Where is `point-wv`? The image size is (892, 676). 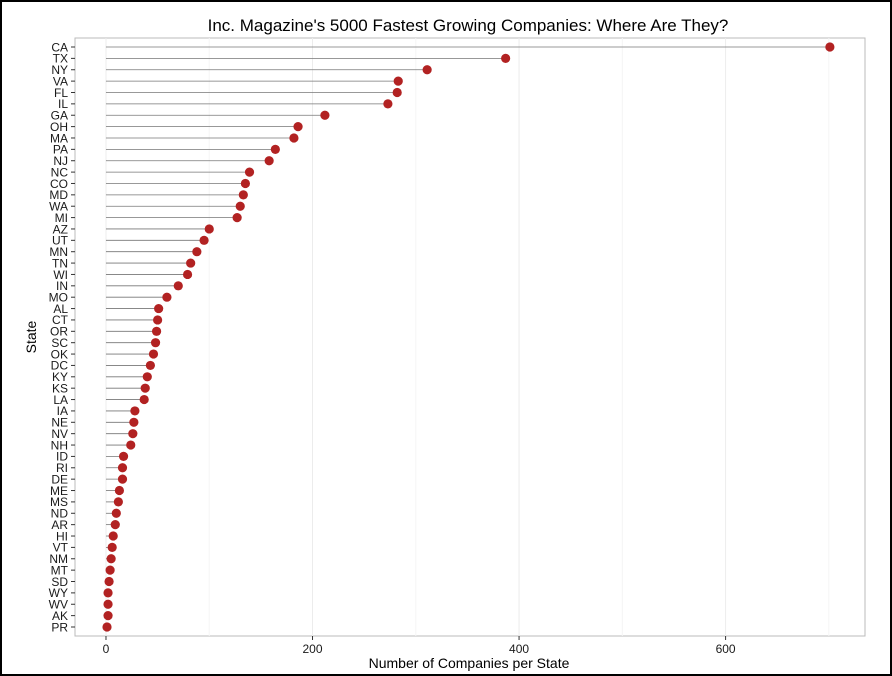 point-wv is located at coordinates (108, 604).